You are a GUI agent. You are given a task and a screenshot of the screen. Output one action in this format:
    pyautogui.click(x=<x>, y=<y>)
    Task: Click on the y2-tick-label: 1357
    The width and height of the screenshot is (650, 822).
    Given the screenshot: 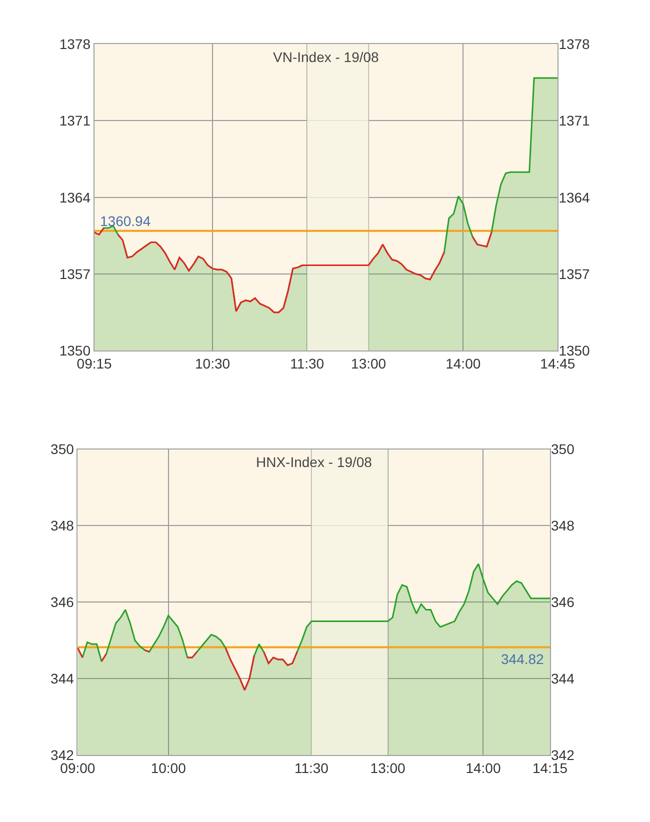 What is the action you would take?
    pyautogui.click(x=574, y=274)
    